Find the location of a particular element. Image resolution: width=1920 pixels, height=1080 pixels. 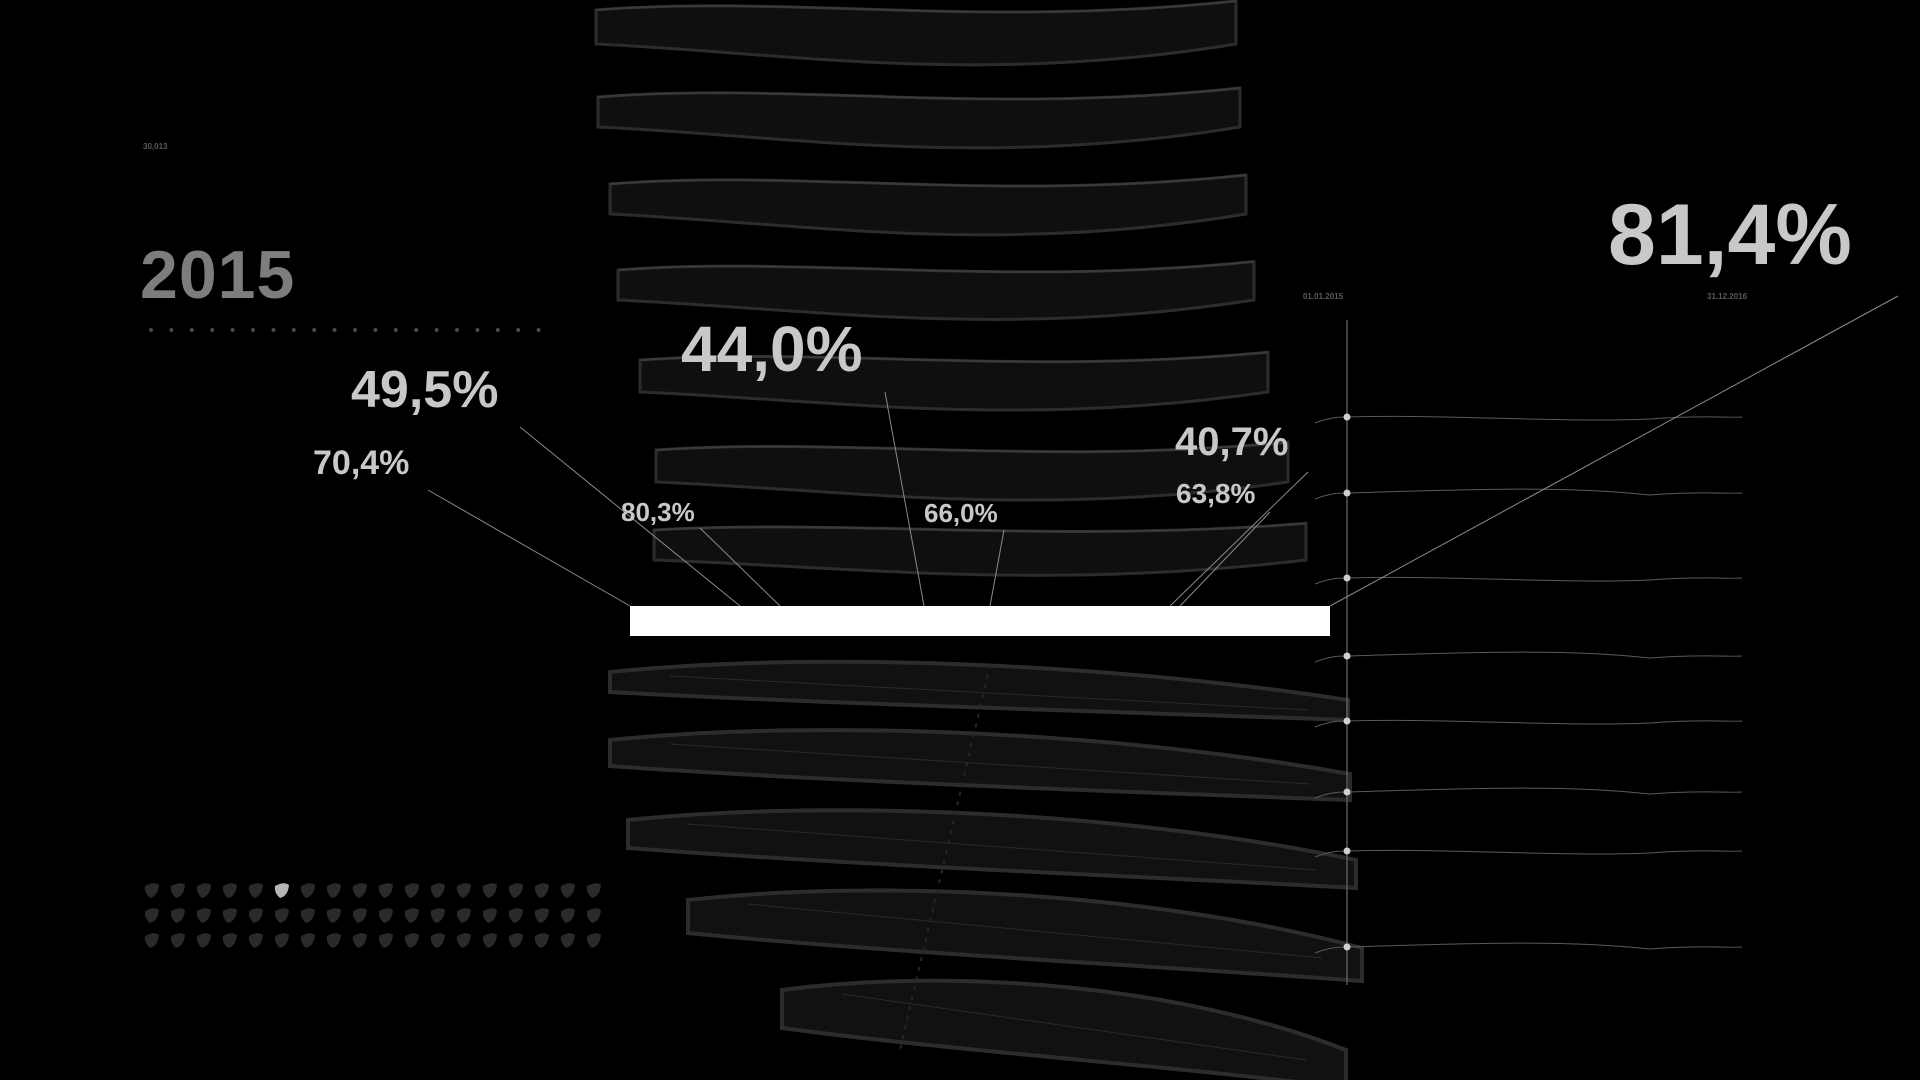

label-44-0: 44,0% is located at coordinates (772, 349).